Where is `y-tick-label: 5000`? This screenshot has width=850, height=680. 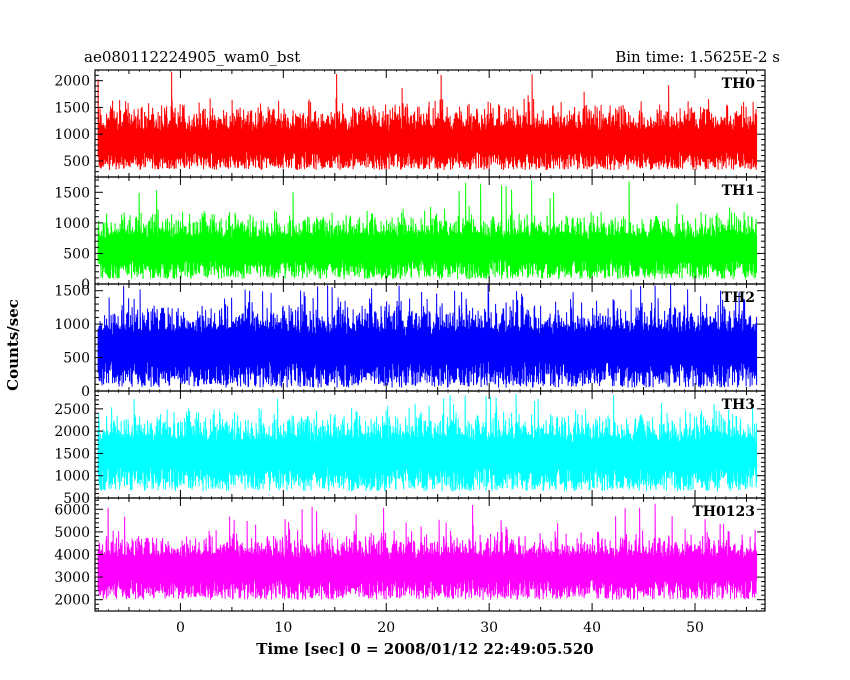
y-tick-label: 5000 is located at coordinates (72, 533).